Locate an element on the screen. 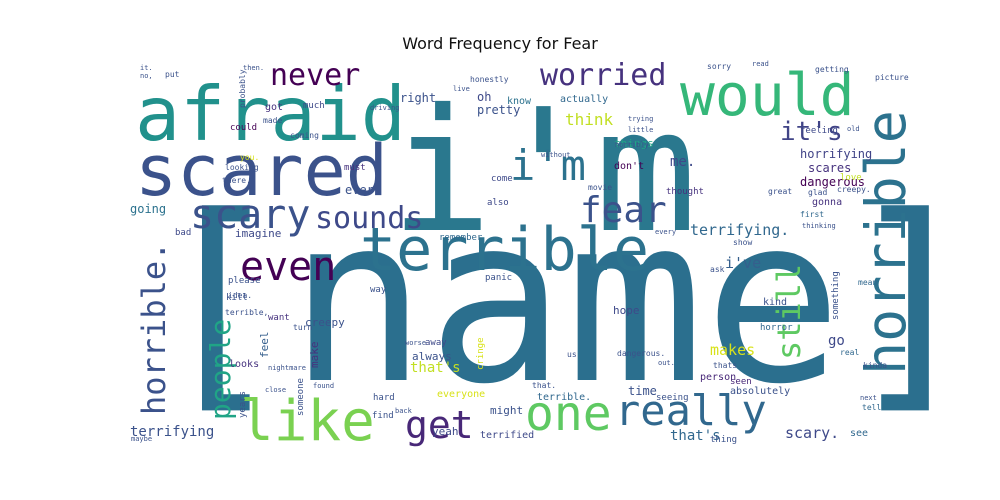 Image resolution: width=1000 pixels, height=500 pixels. word-38: right is located at coordinates (418, 98).